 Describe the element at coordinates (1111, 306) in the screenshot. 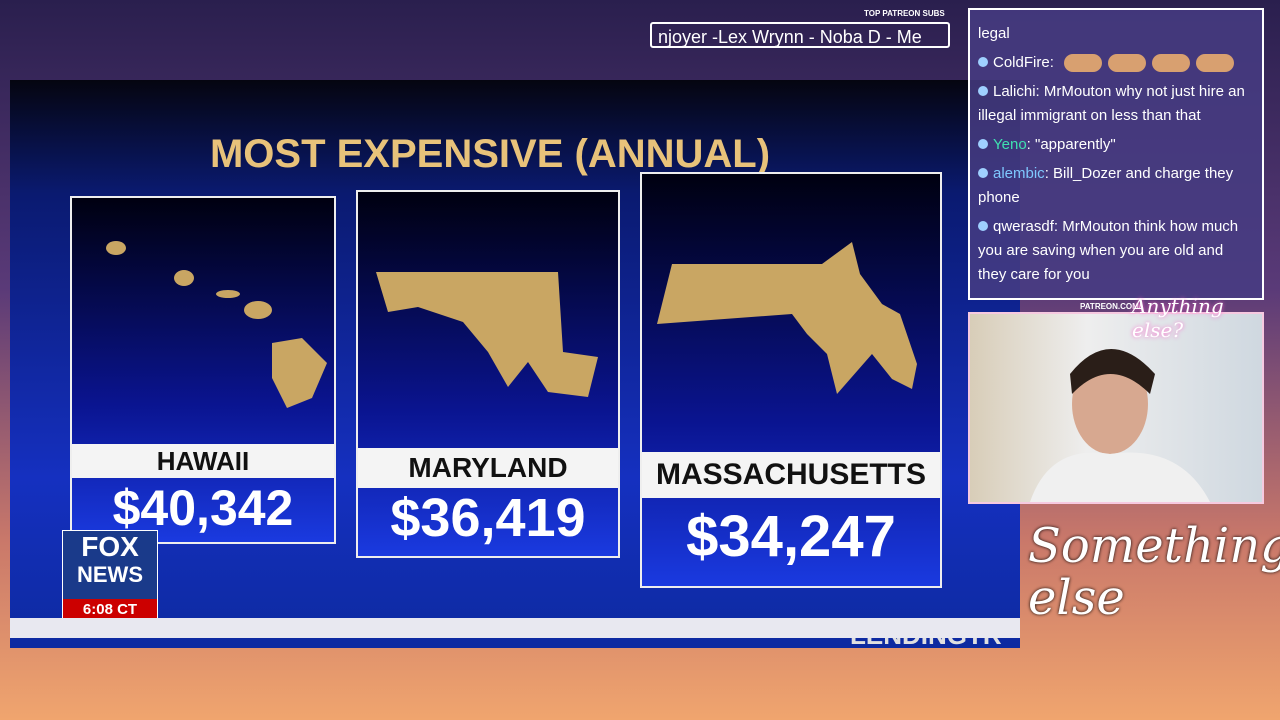

I see `patreon-url: PATREON.COM/` at that location.